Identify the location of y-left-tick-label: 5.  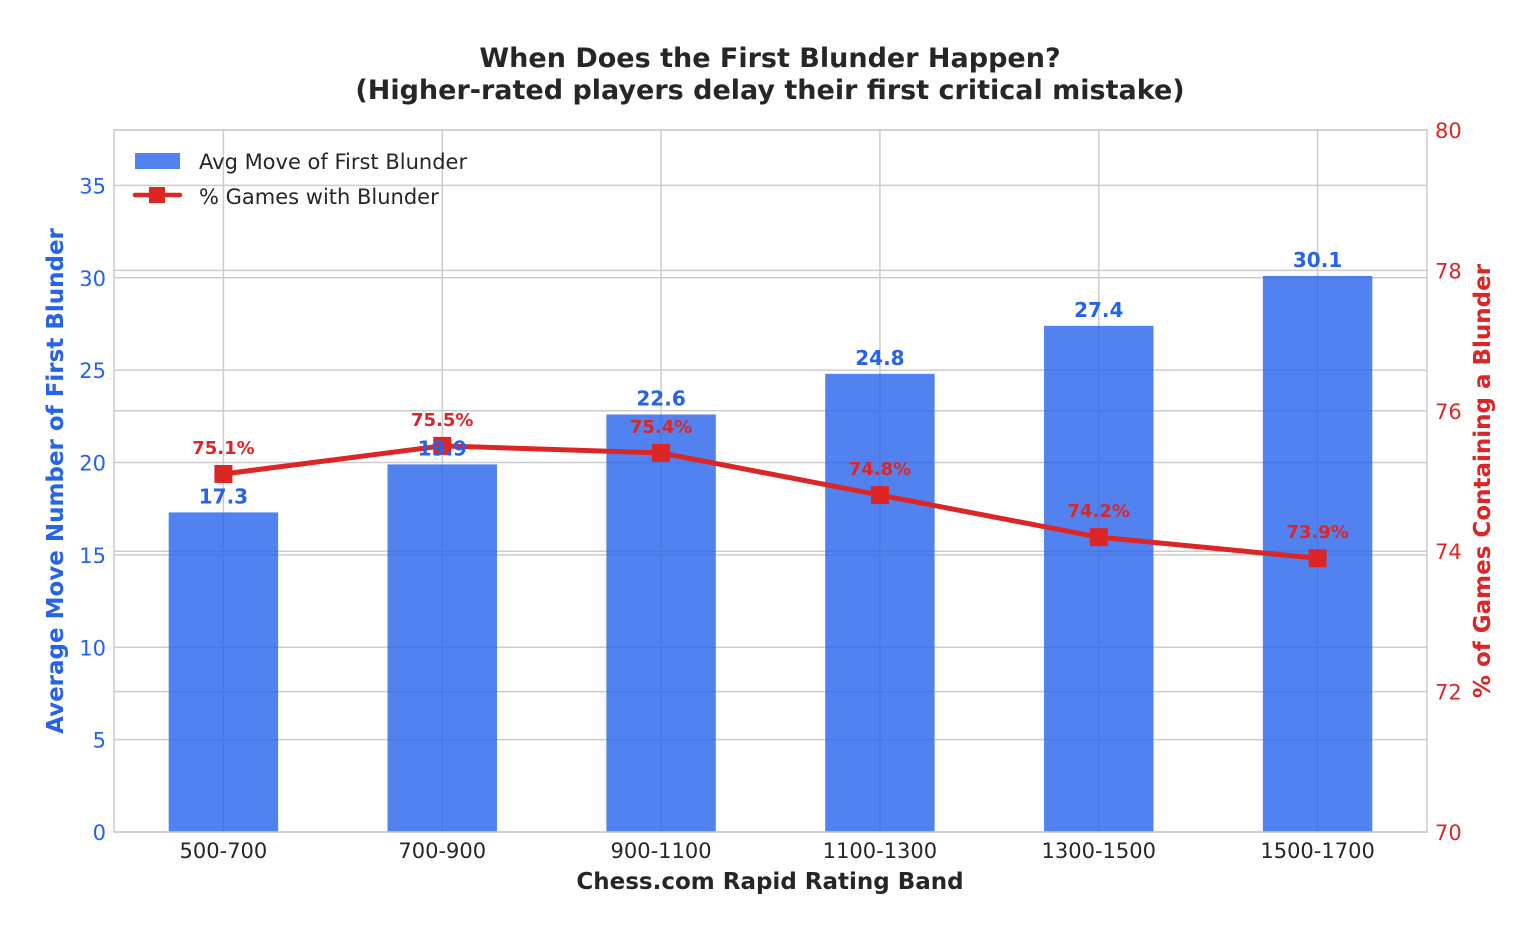
(99, 741).